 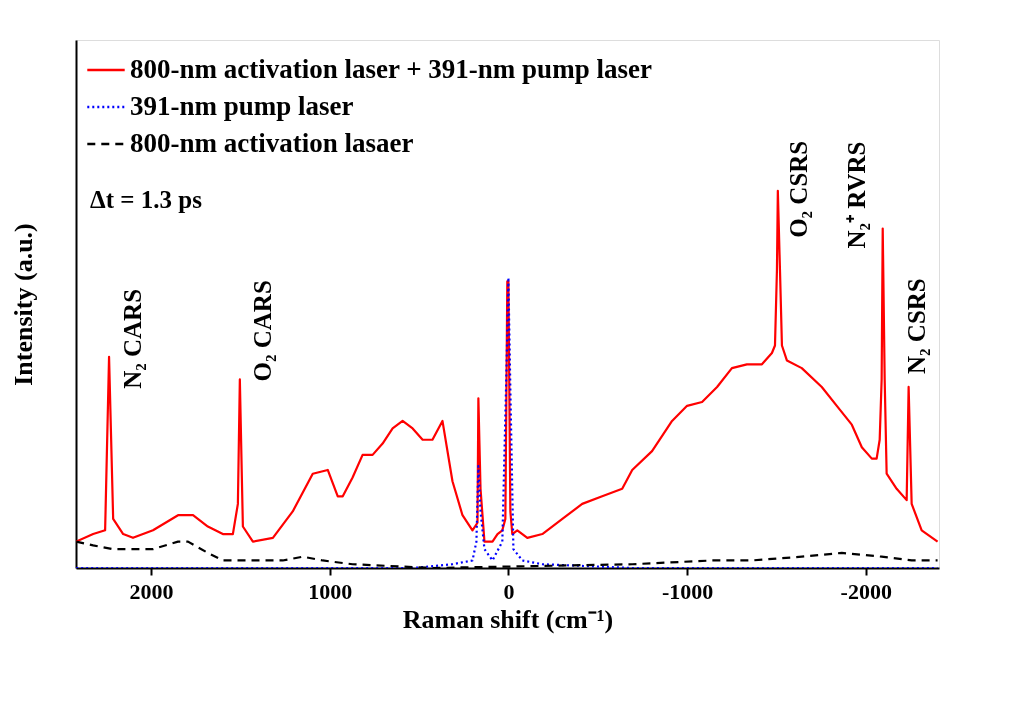 I want to click on x-tick-label: -2000, so click(x=866, y=591).